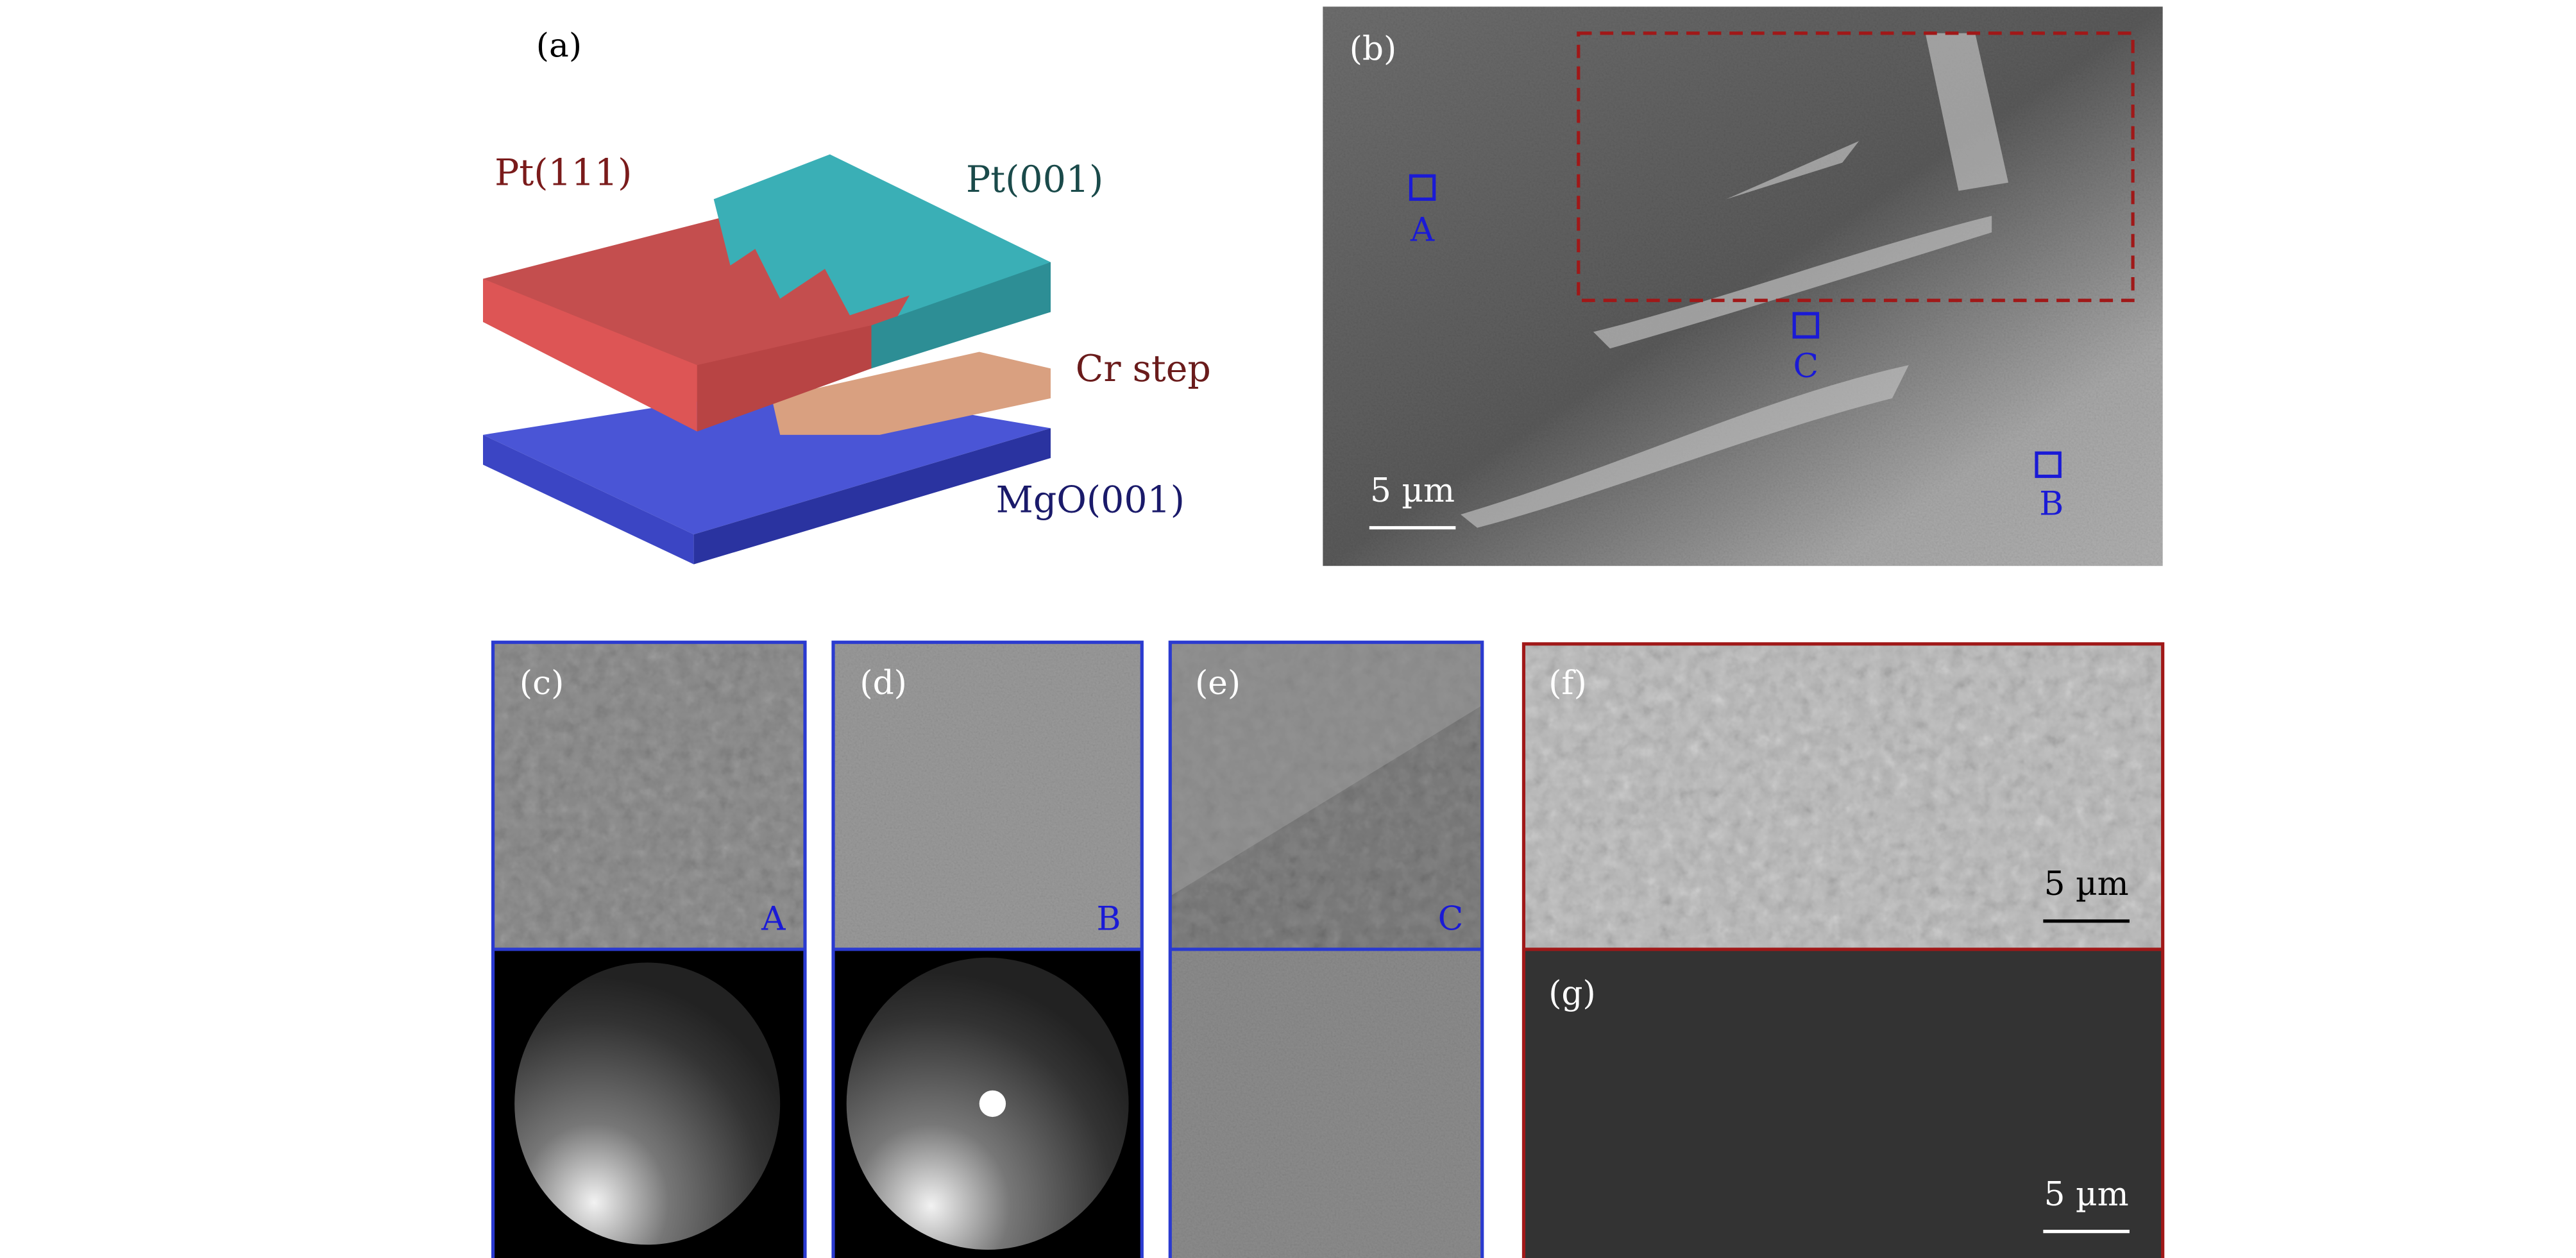 The width and height of the screenshot is (2576, 1258). I want to click on pt111-front, so click(784, 378).